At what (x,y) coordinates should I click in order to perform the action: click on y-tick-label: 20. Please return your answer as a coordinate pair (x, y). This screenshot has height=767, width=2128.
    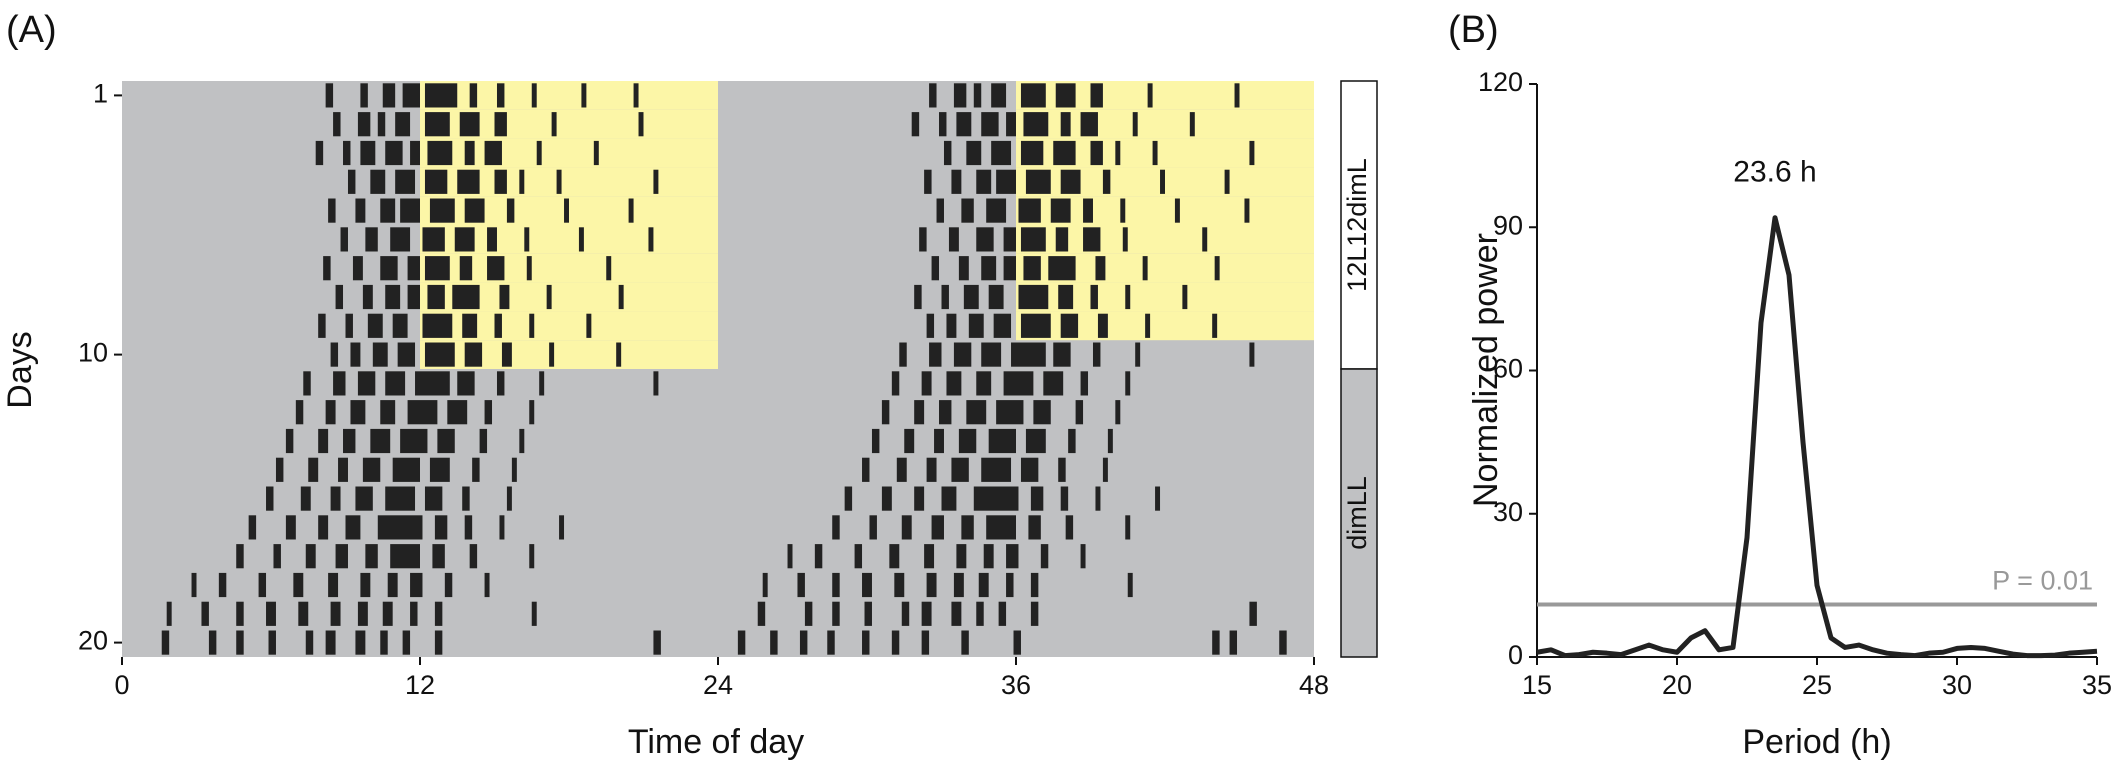
    Looking at the image, I should click on (93, 641).